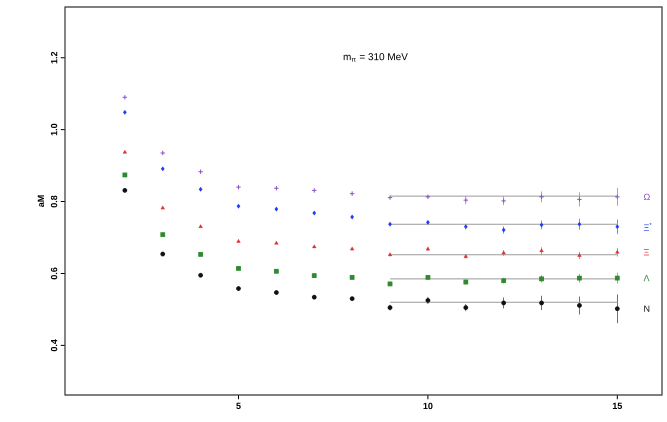  Describe the element at coordinates (54, 130) in the screenshot. I see `y-tick-label: 1.0` at that location.